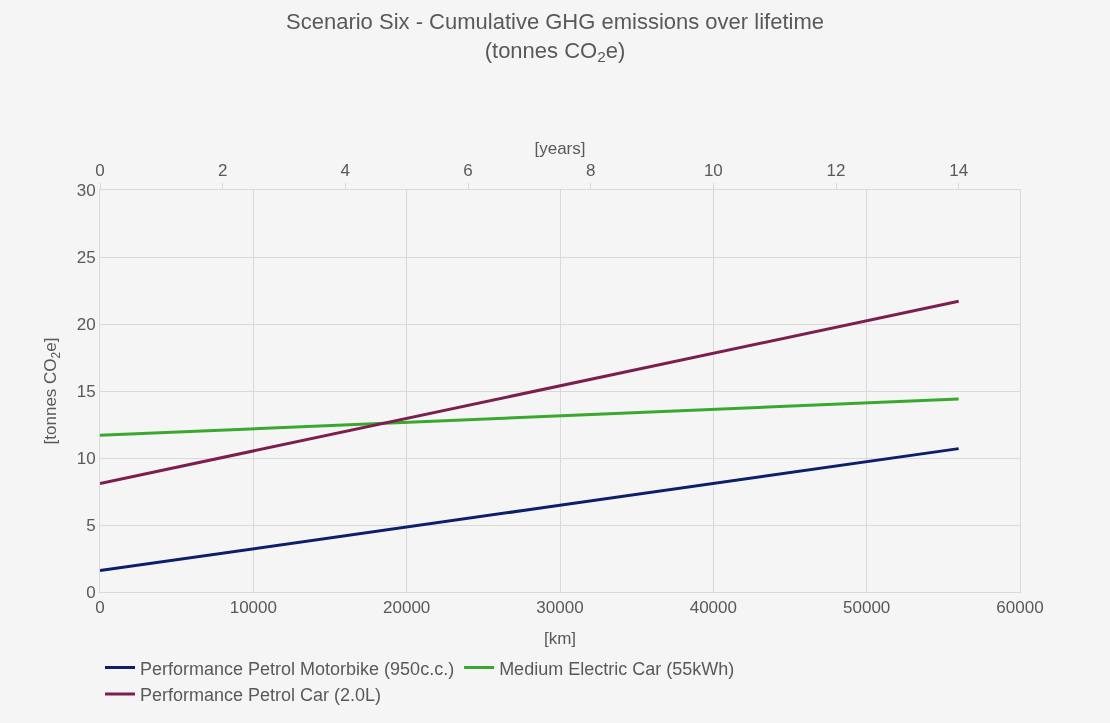  I want to click on x2-tick-label: 14, so click(959, 171).